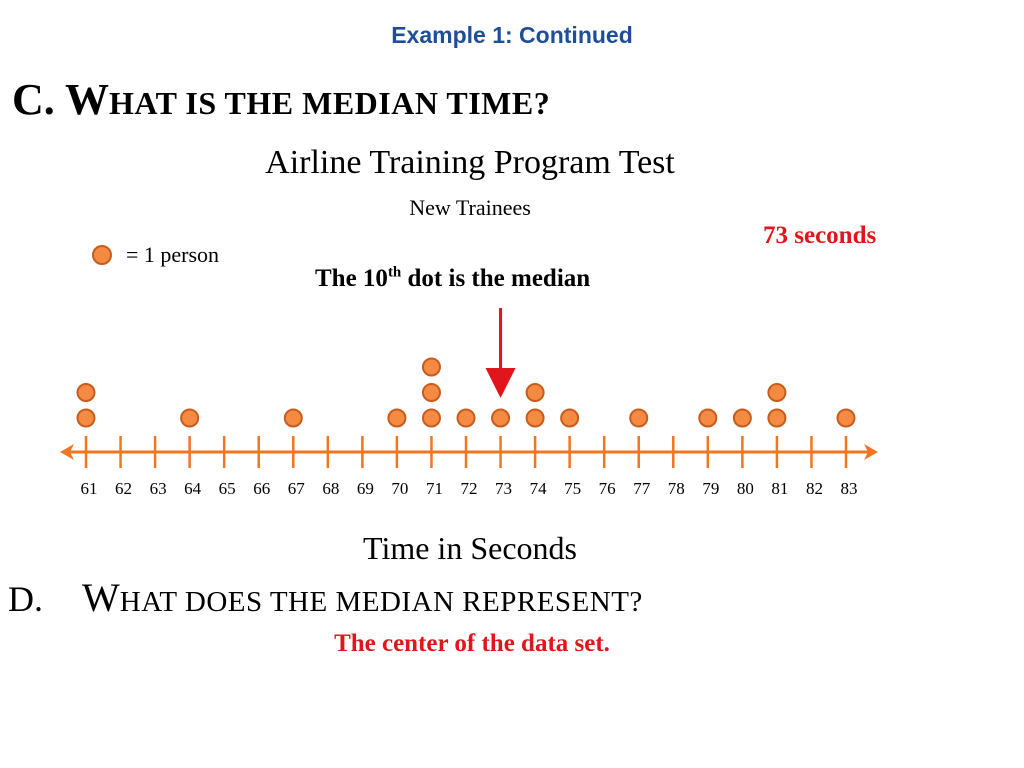  I want to click on legend: = 1 person, so click(155, 255).